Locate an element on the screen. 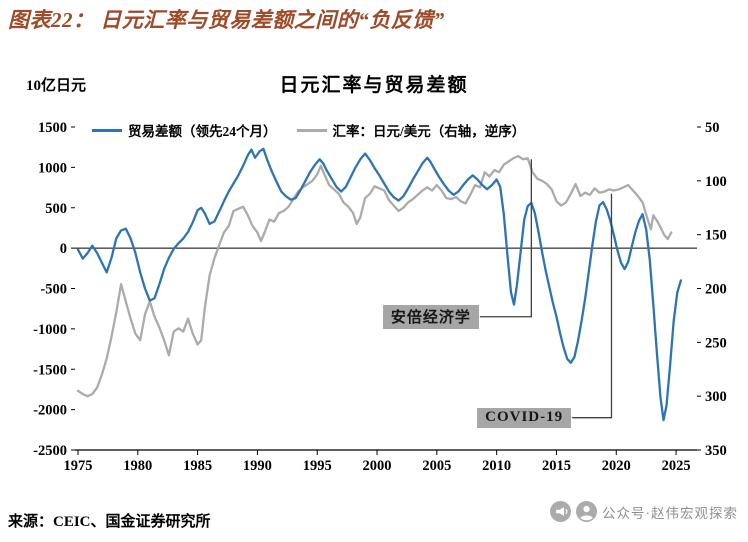  badge-text: 公众号·赵伟宏观探索 is located at coordinates (670, 513).